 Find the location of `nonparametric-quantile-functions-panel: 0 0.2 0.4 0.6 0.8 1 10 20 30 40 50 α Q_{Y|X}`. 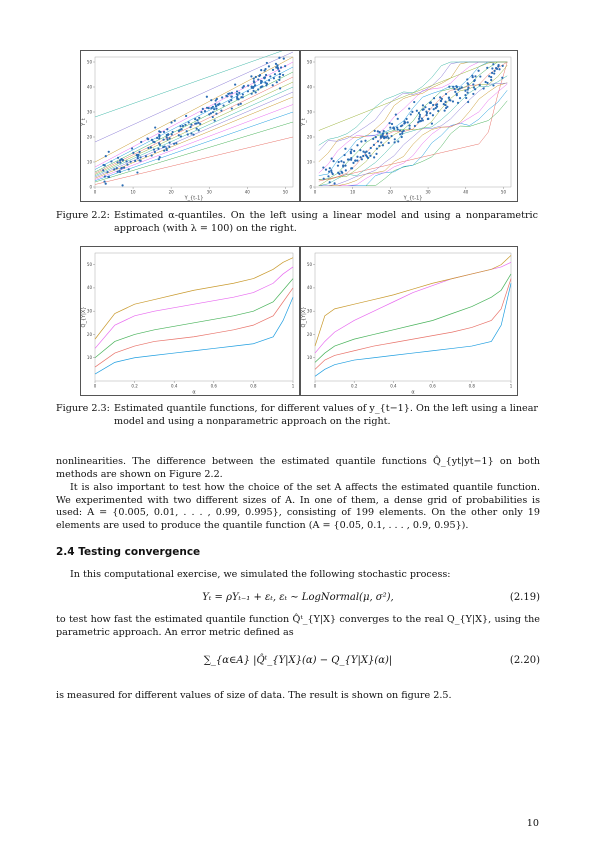

nonparametric-quantile-functions-panel: 0 0.2 0.4 0.6 0.8 1 10 20 30 40 50 α Q_{Y|X} is located at coordinates (409, 321).